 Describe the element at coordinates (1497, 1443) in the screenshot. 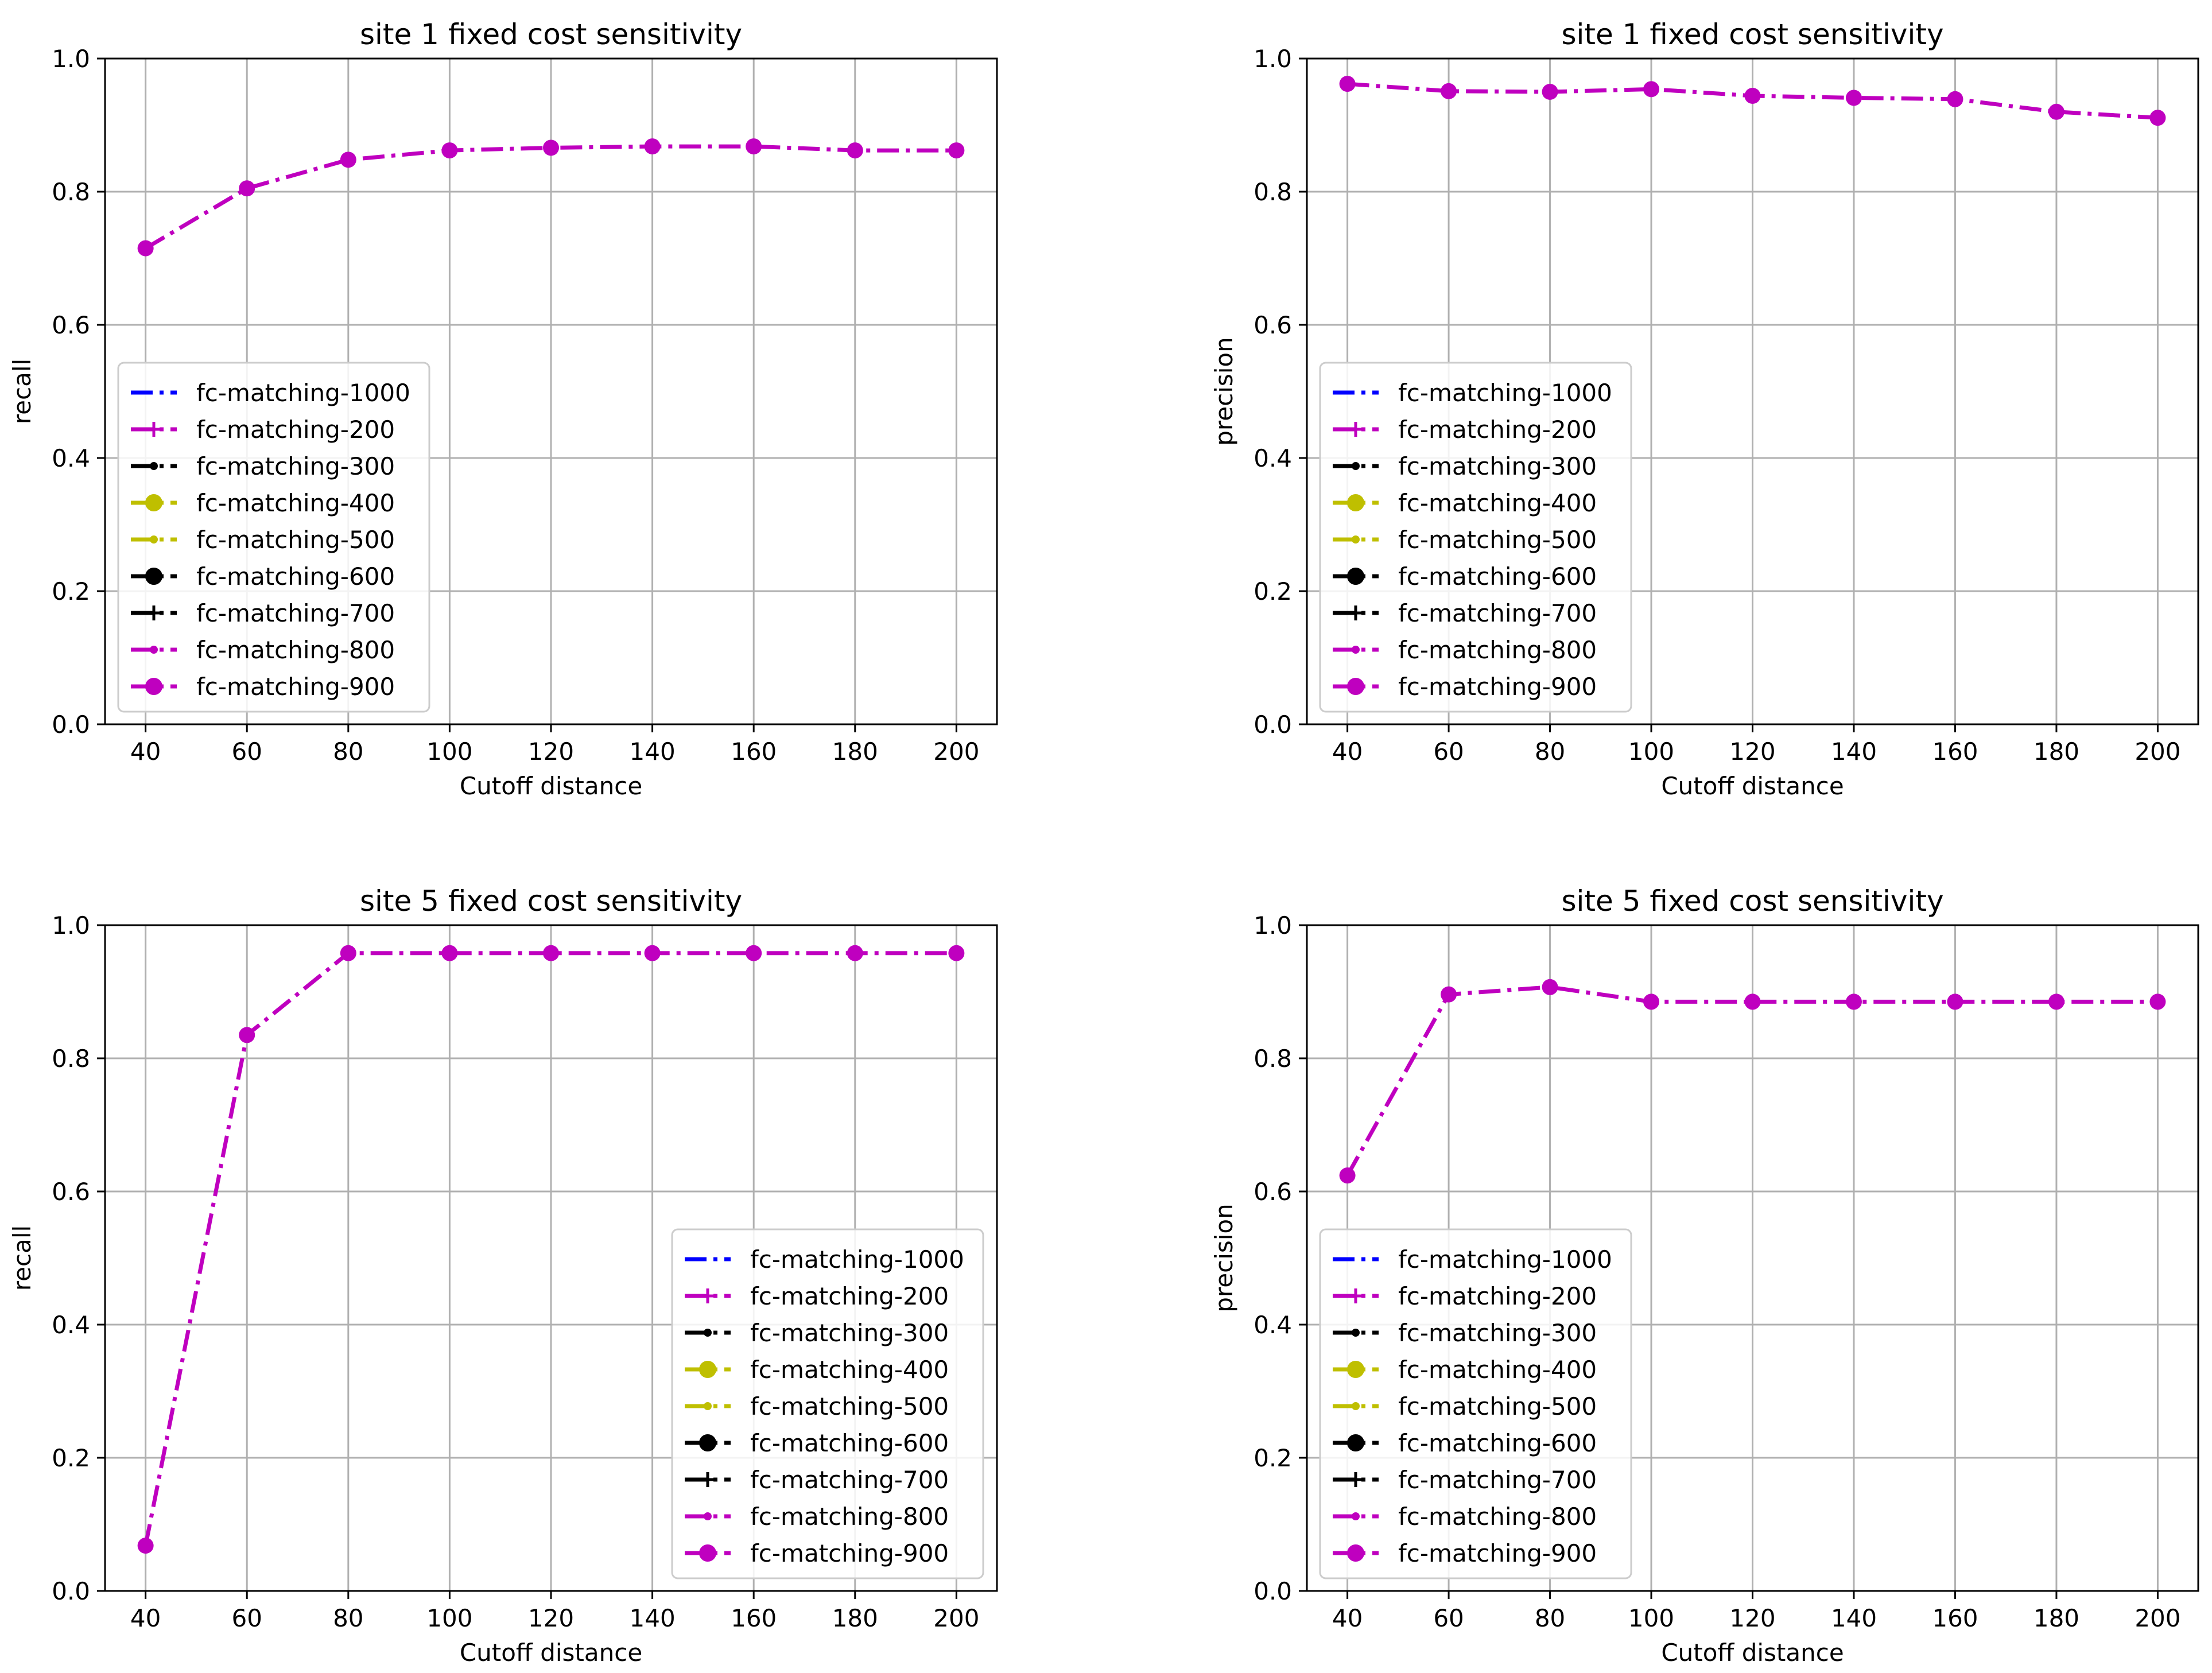

I see `legend-label: fc-matching-600` at that location.